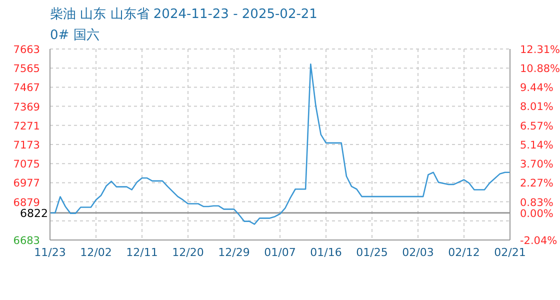  Describe the element at coordinates (184, 14) in the screenshot. I see `chart-title: 柴油 山东 山东省 2024-11-23 - 2025-02-21` at that location.